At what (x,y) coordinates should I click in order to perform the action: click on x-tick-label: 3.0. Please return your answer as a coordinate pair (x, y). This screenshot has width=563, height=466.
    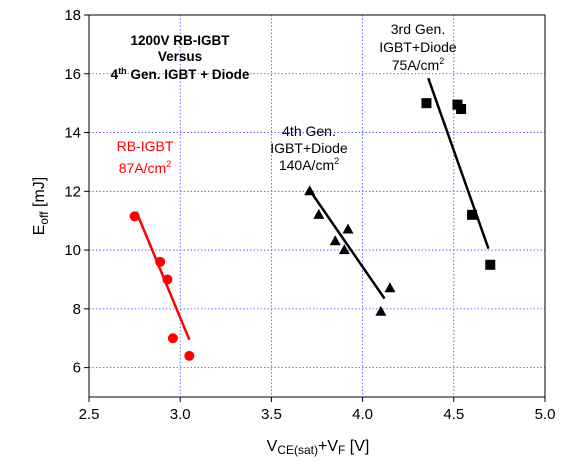
    Looking at the image, I should click on (180, 414).